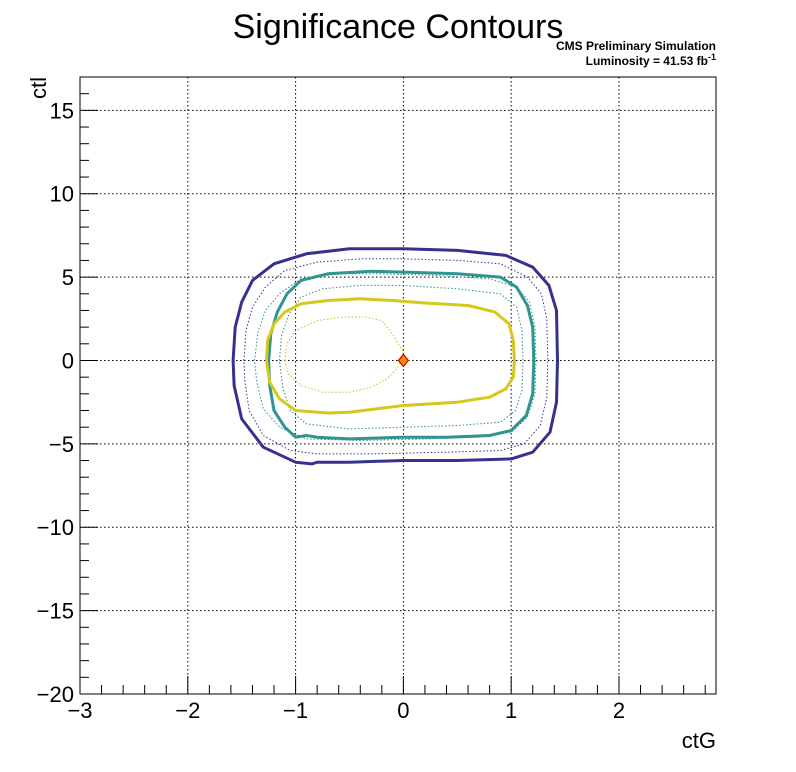  Describe the element at coordinates (699, 740) in the screenshot. I see `x-axis-label: ctG` at that location.